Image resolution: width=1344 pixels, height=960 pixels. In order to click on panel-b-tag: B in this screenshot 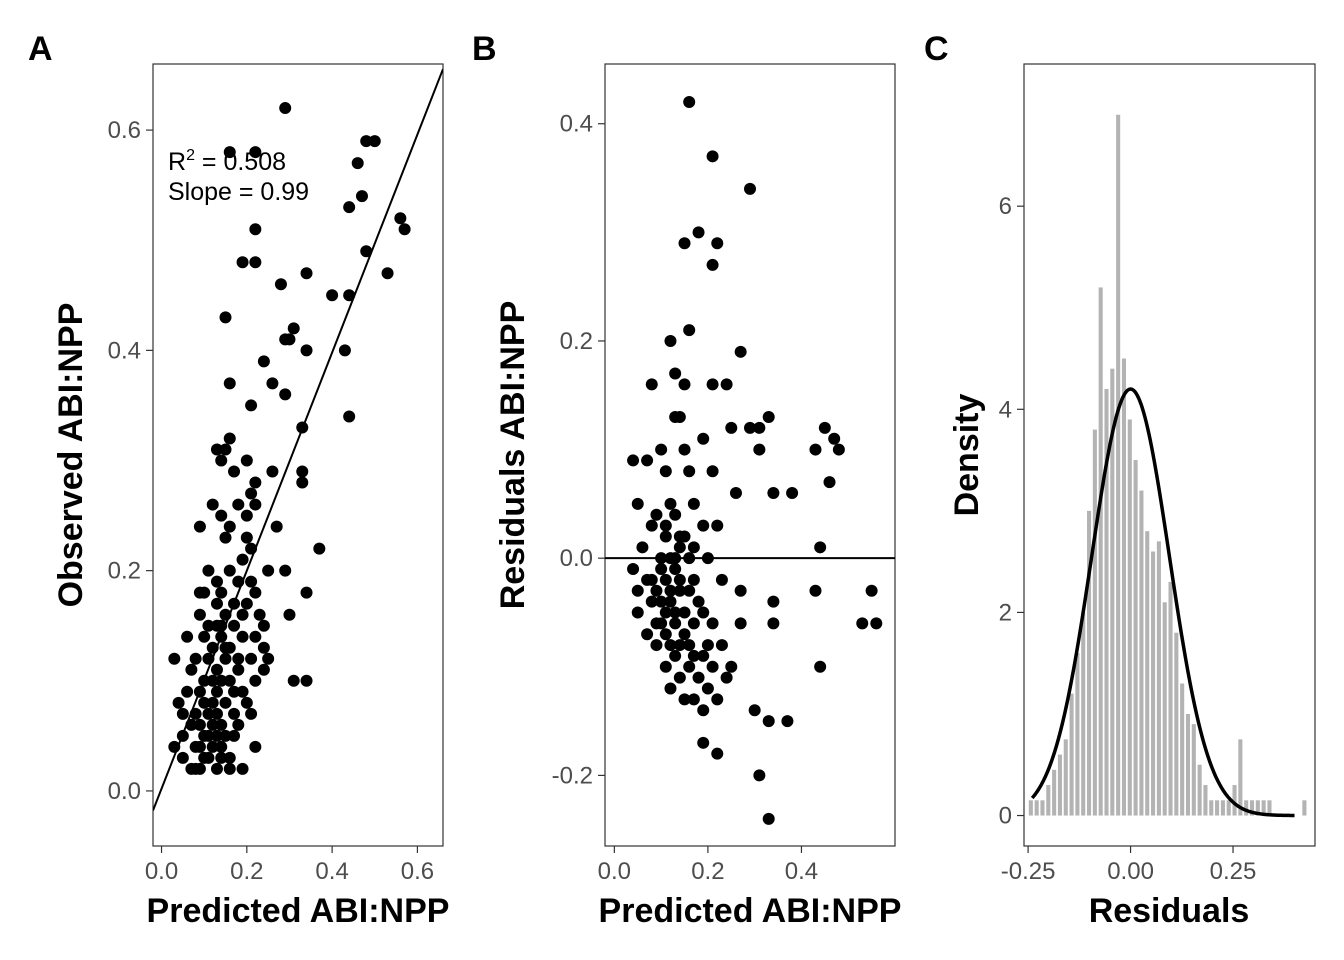, I will do `click(484, 49)`.